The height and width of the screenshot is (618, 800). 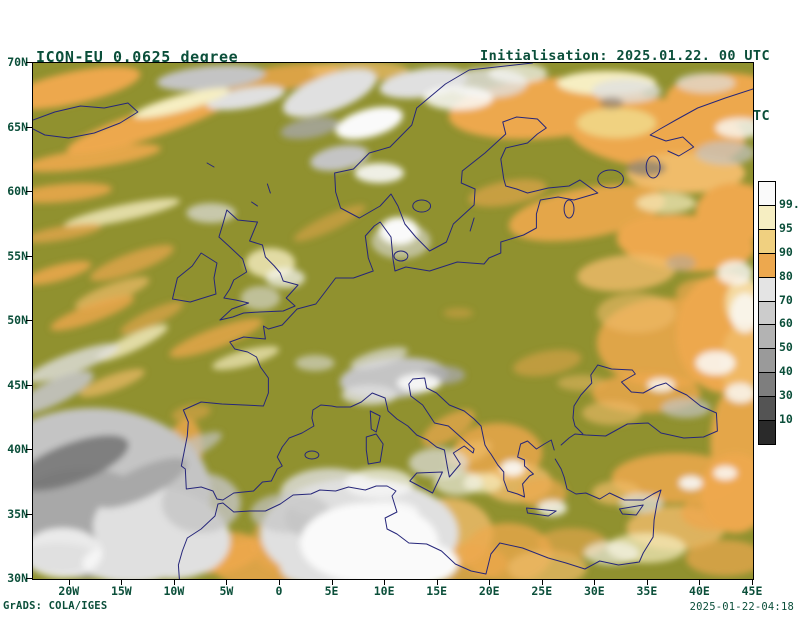 I want to click on creation-timestamp: 2025-01-22-04:18, so click(x=741, y=607).